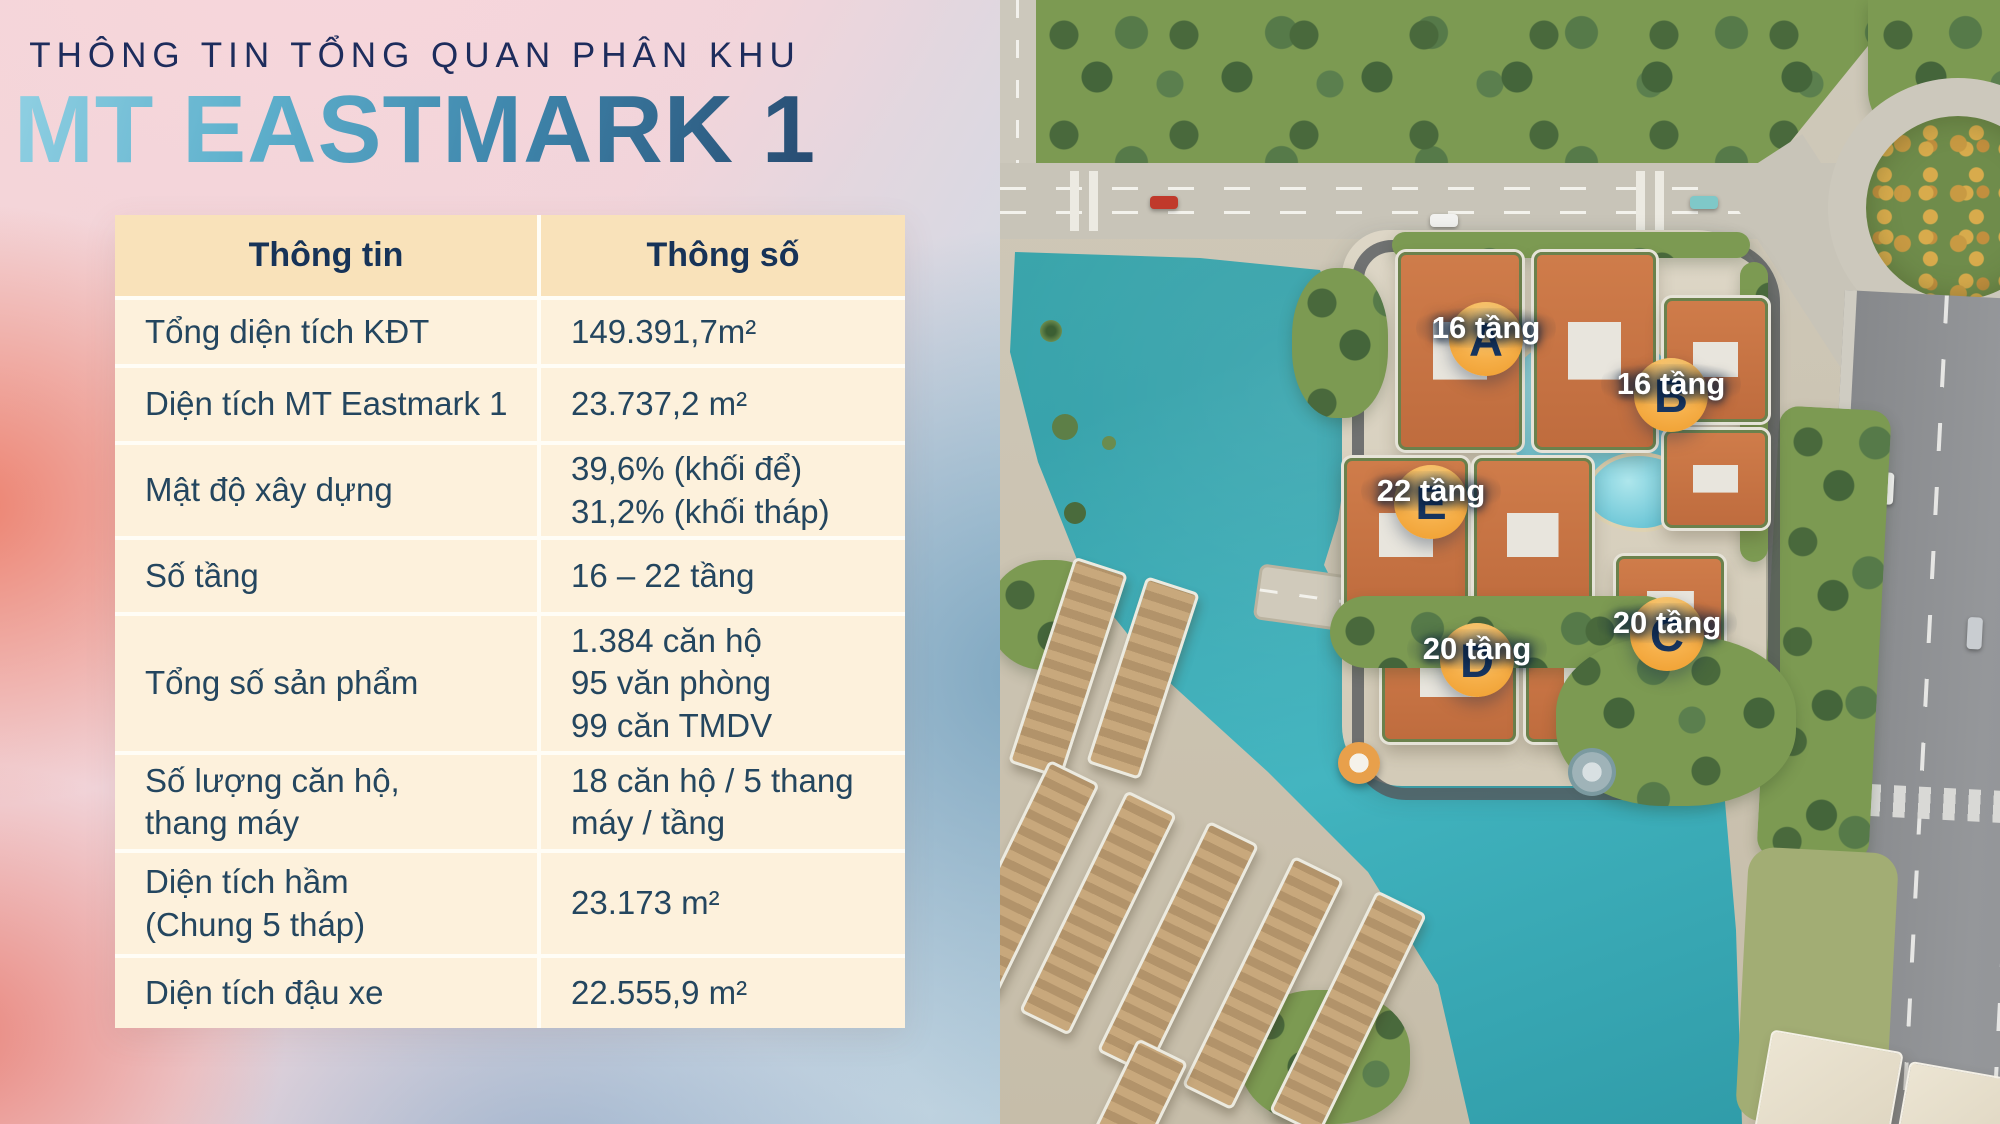  What do you see at coordinates (326, 255) in the screenshot?
I see `column-header-info: Thông tin` at bounding box center [326, 255].